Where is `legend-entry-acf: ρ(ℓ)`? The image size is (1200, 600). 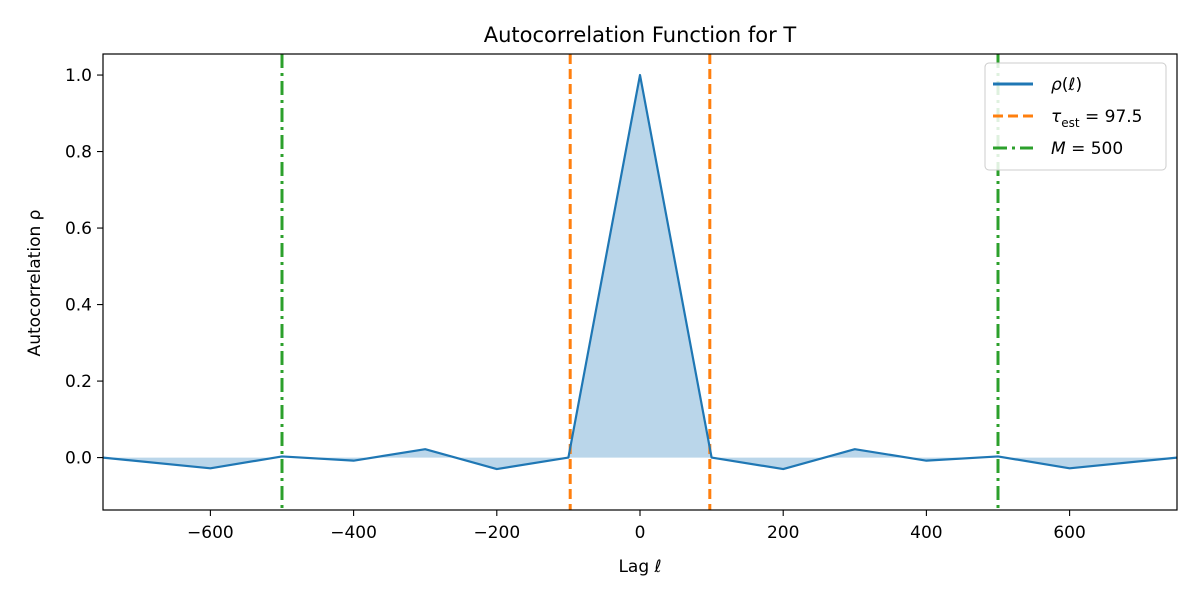 legend-entry-acf: ρ(ℓ) is located at coordinates (1037, 85).